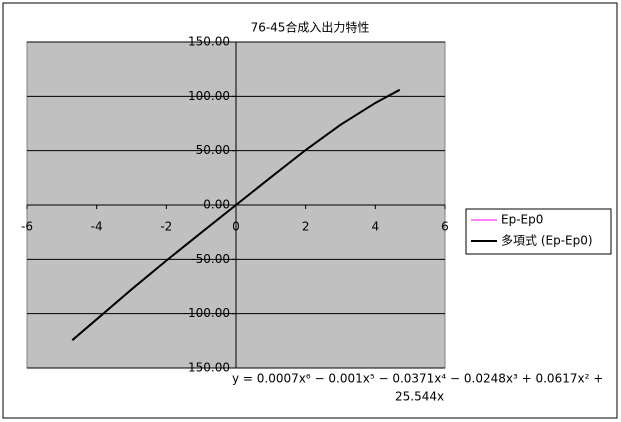  What do you see at coordinates (310, 27) in the screenshot?
I see `chart-title: 76-45合成入出力特性` at bounding box center [310, 27].